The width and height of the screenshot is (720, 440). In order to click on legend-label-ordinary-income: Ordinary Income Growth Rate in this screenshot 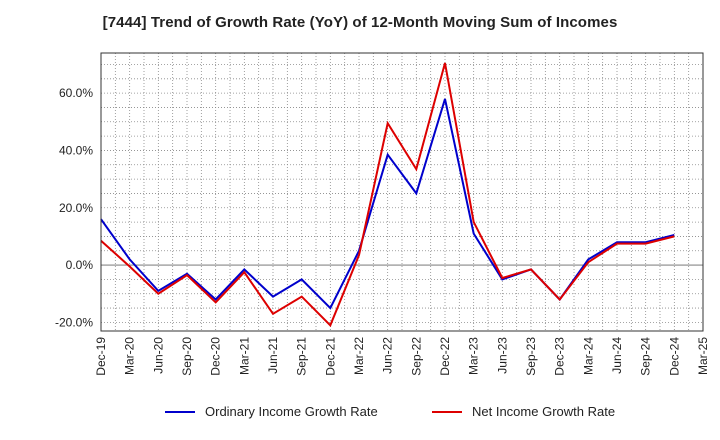, I will do `click(291, 411)`.